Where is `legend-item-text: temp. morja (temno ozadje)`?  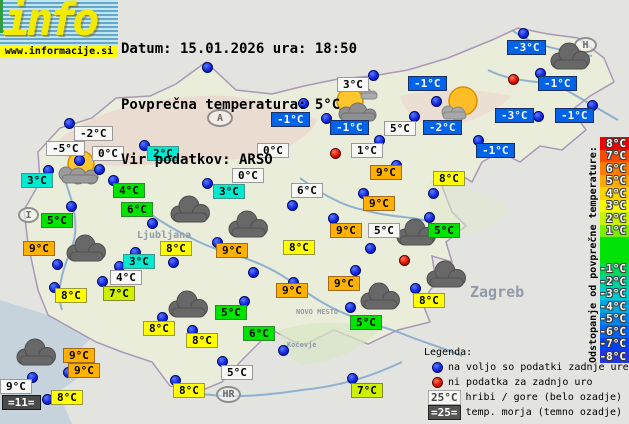 legend-item-text: temp. morja (temno ozadje) is located at coordinates (544, 412).